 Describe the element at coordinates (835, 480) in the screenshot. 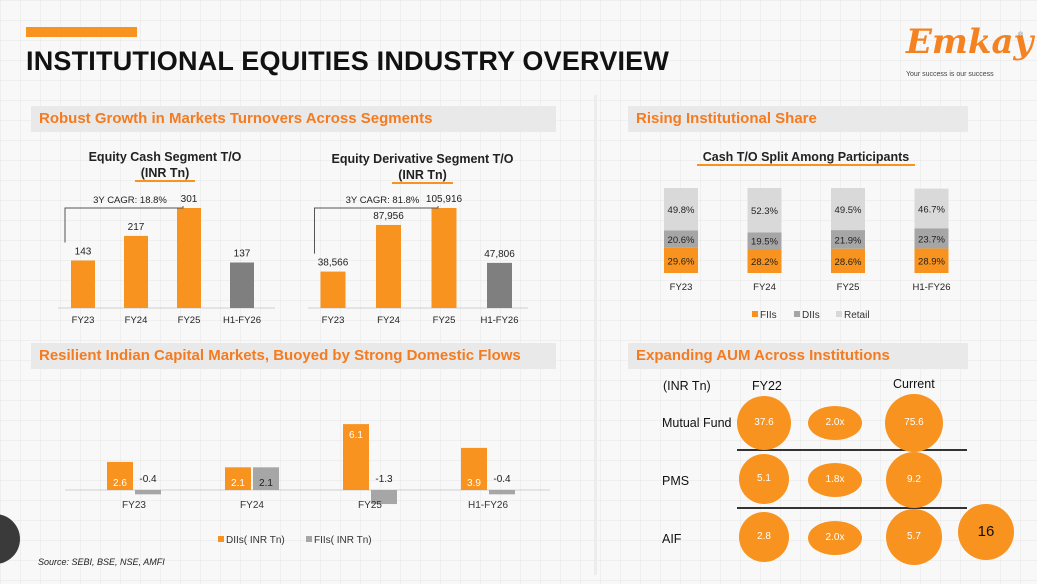

I see `aum-growth-bubble: 1.8x` at that location.